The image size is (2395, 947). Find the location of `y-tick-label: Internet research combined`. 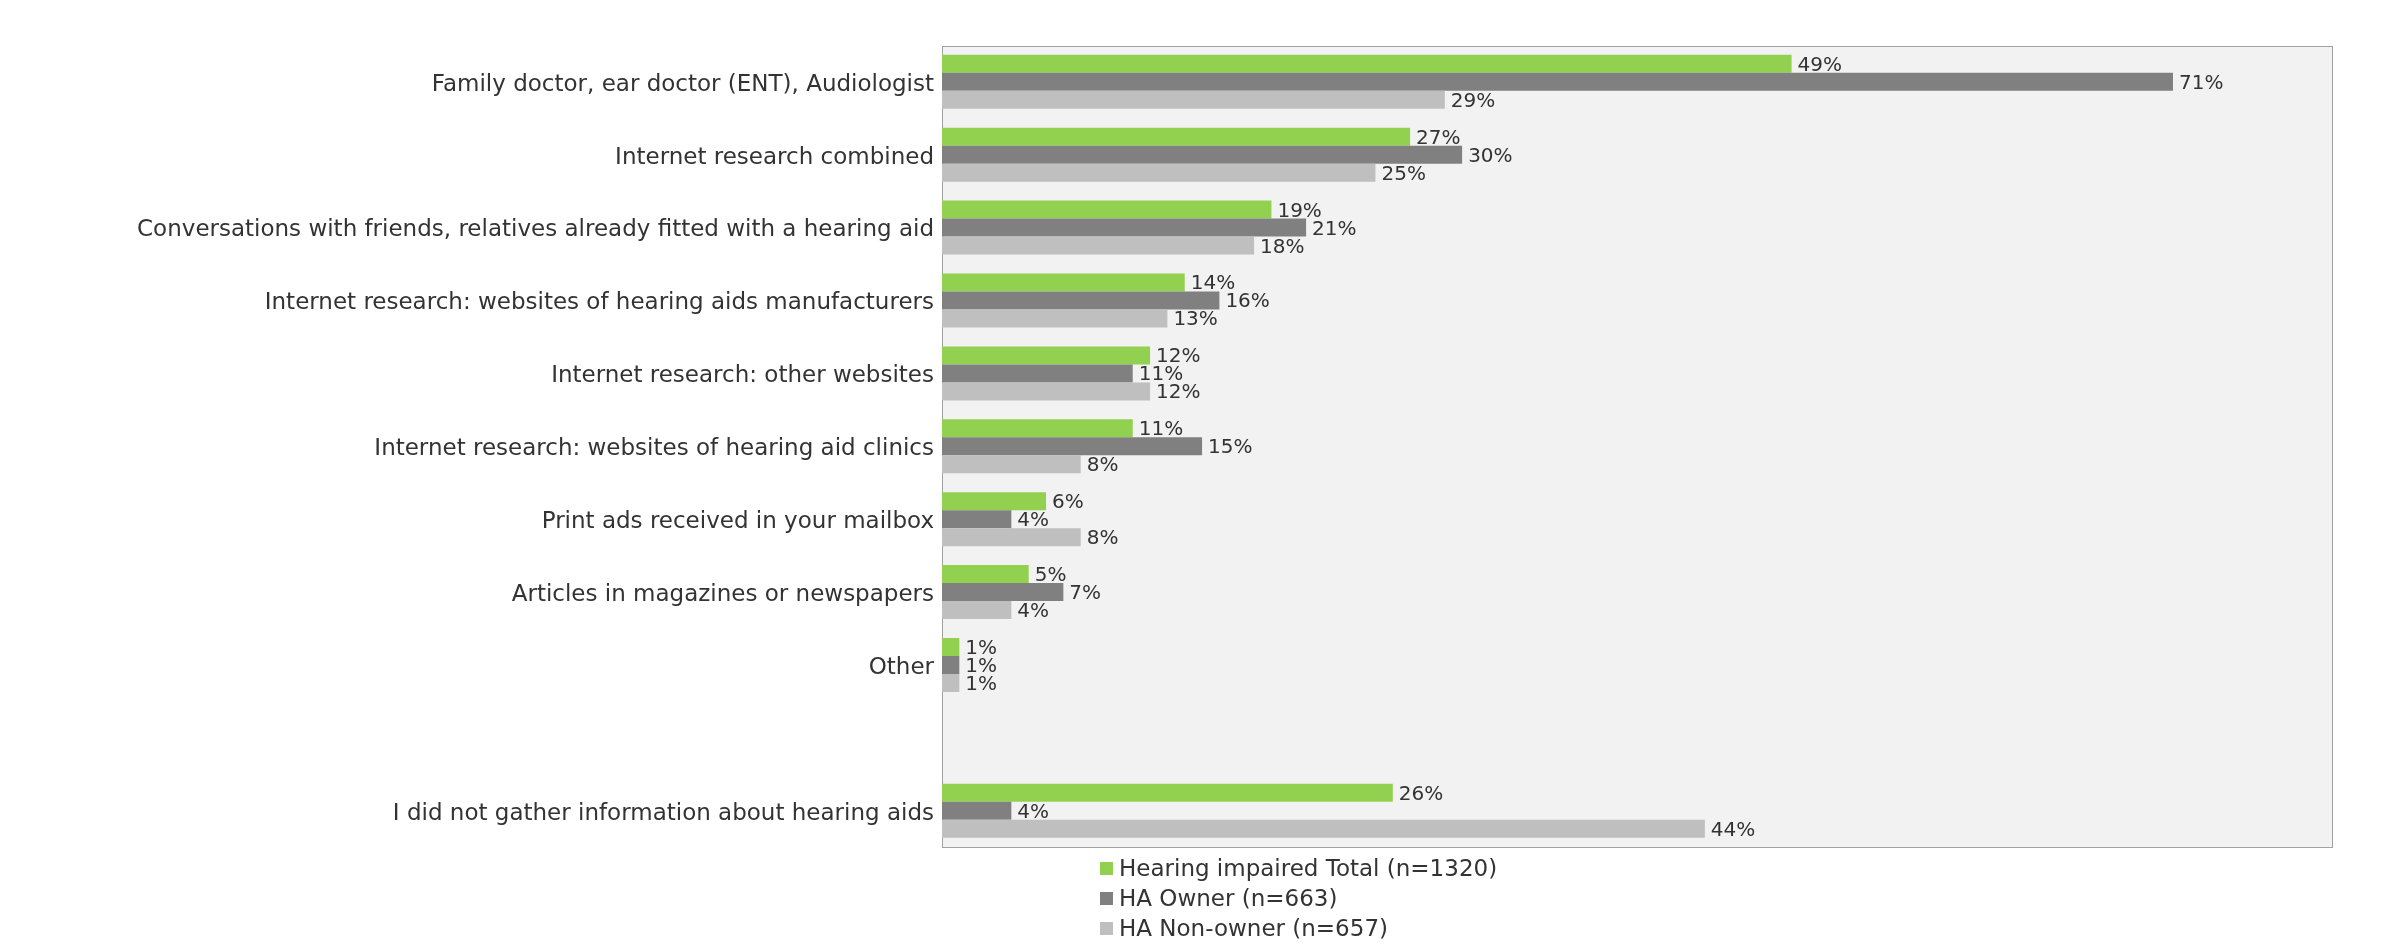

y-tick-label: Internet research combined is located at coordinates (774, 155).